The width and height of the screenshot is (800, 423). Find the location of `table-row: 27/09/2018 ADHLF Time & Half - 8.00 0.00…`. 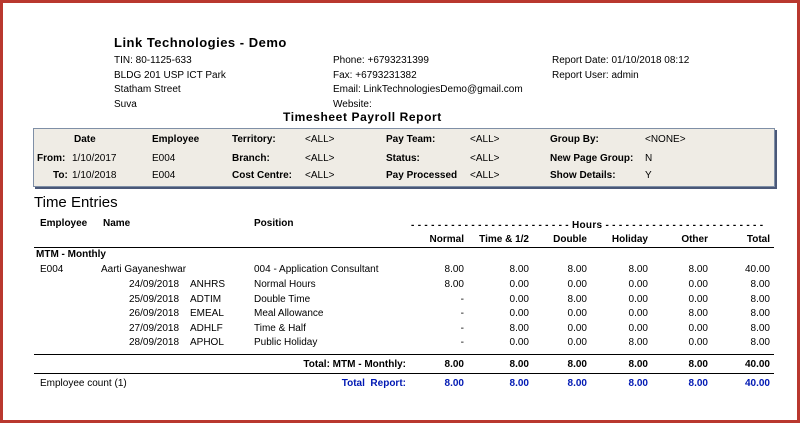

table-row: 27/09/2018 ADHLF Time & Half - 8.00 0.00… is located at coordinates (400, 330).